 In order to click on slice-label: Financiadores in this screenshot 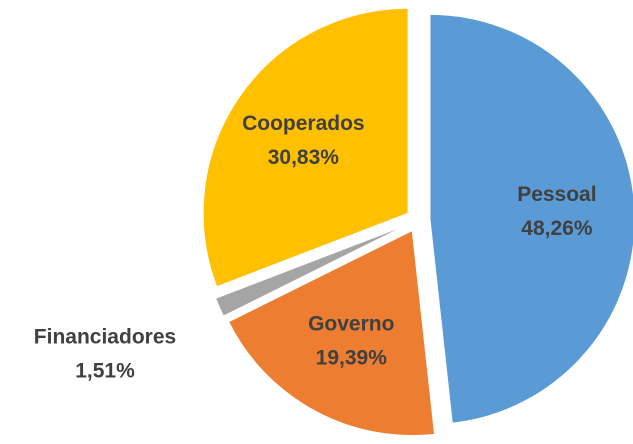, I will do `click(105, 337)`.